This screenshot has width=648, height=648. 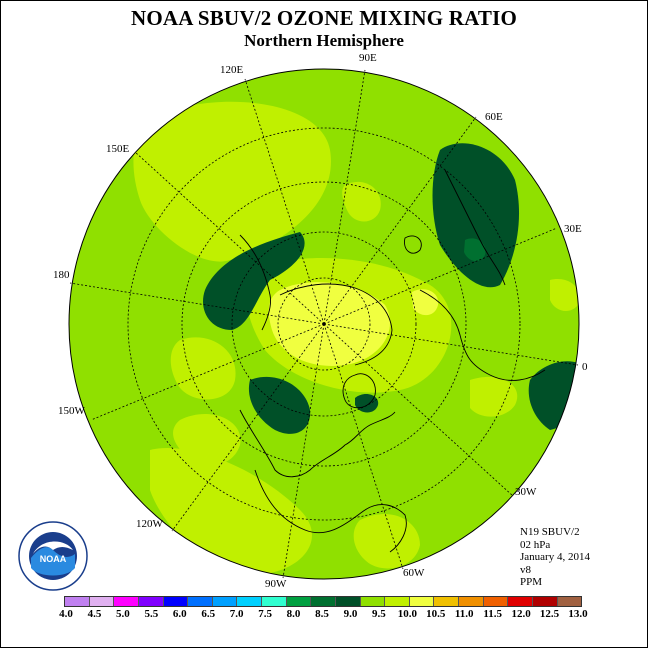 What do you see at coordinates (436, 614) in the screenshot?
I see `color-tick-13: 10.5` at bounding box center [436, 614].